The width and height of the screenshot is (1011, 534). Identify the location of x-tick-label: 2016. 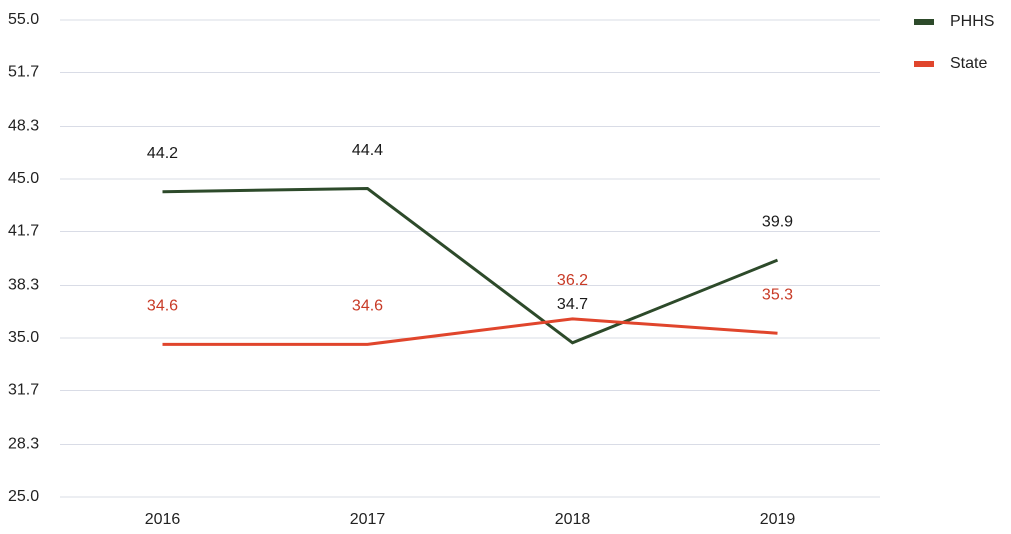
(163, 519).